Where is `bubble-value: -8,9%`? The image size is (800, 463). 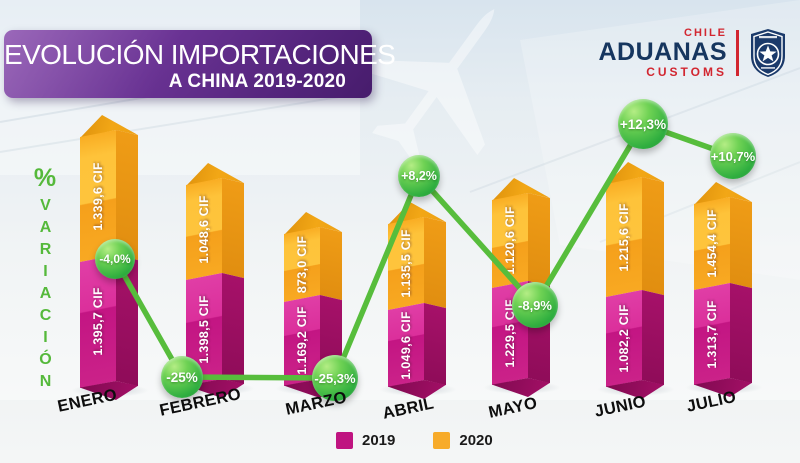 bubble-value: -8,9% is located at coordinates (535, 305).